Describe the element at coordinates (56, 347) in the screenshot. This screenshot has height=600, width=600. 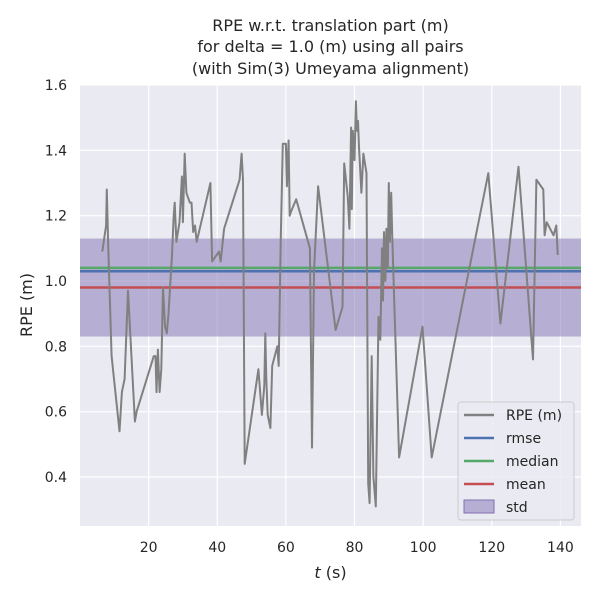
I see `y-tick-label-2: 0.8` at that location.